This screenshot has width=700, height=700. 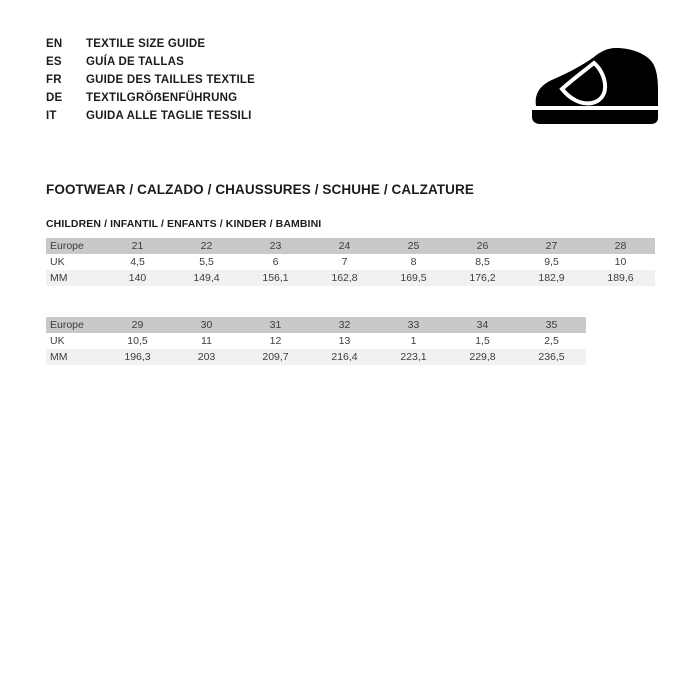 What do you see at coordinates (206, 357) in the screenshot?
I see `table-cell: 203` at bounding box center [206, 357].